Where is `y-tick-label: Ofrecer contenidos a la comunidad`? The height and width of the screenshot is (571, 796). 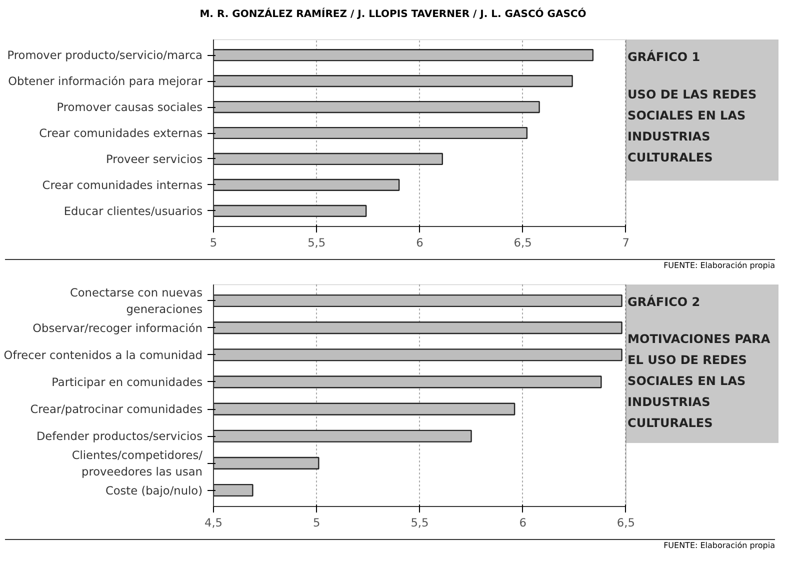 y-tick-label: Ofrecer contenidos a la comunidad is located at coordinates (103, 355).